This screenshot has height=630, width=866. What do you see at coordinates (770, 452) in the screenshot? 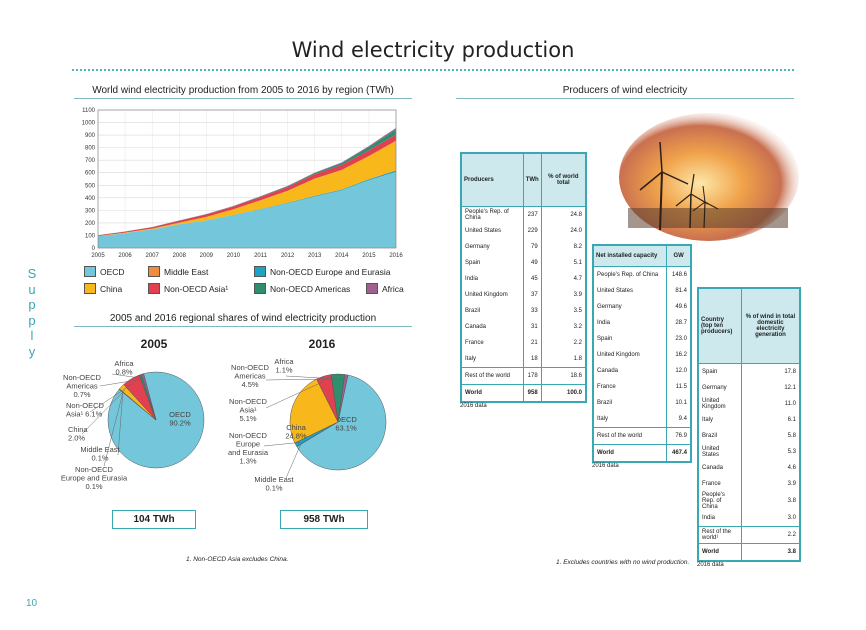
I see `table-cell: 5.3` at bounding box center [770, 452].